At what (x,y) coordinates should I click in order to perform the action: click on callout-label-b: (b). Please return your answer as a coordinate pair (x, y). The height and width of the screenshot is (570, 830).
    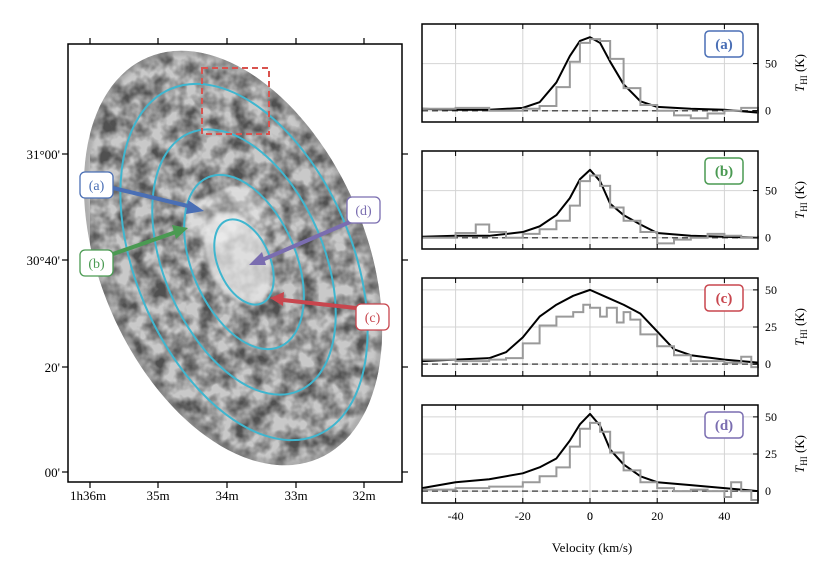
    Looking at the image, I should click on (96, 264).